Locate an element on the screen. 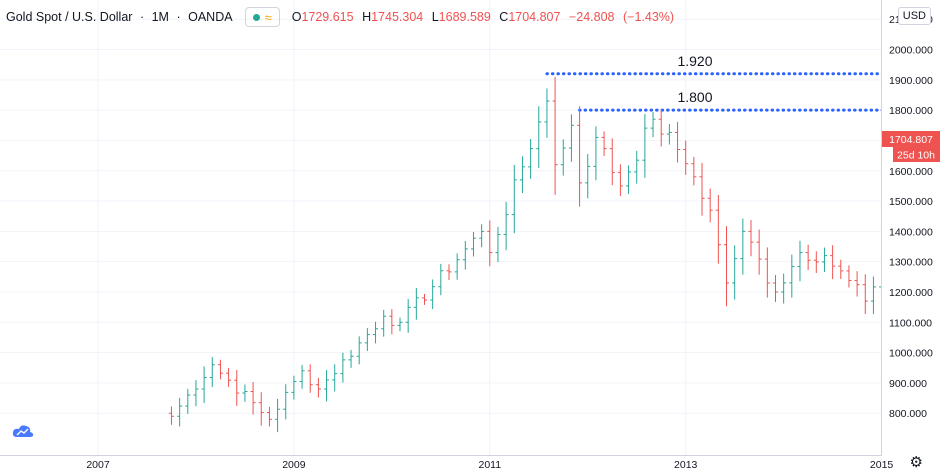 This screenshot has width=943, height=474. x-tick-label: 2009 is located at coordinates (294, 465).